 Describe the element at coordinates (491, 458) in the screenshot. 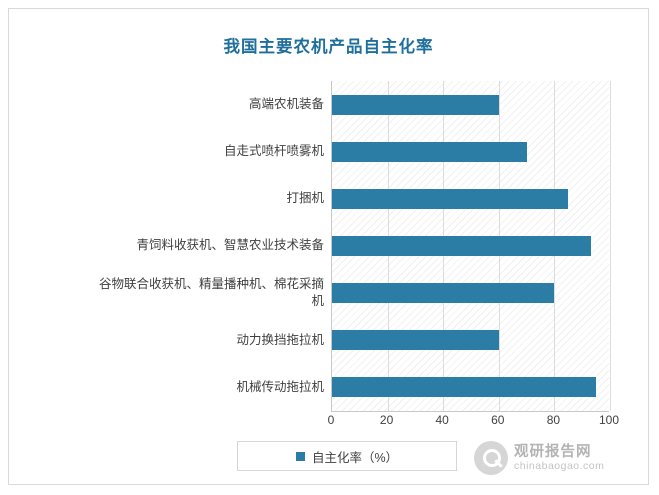

I see `magnifier-logo-icon` at that location.